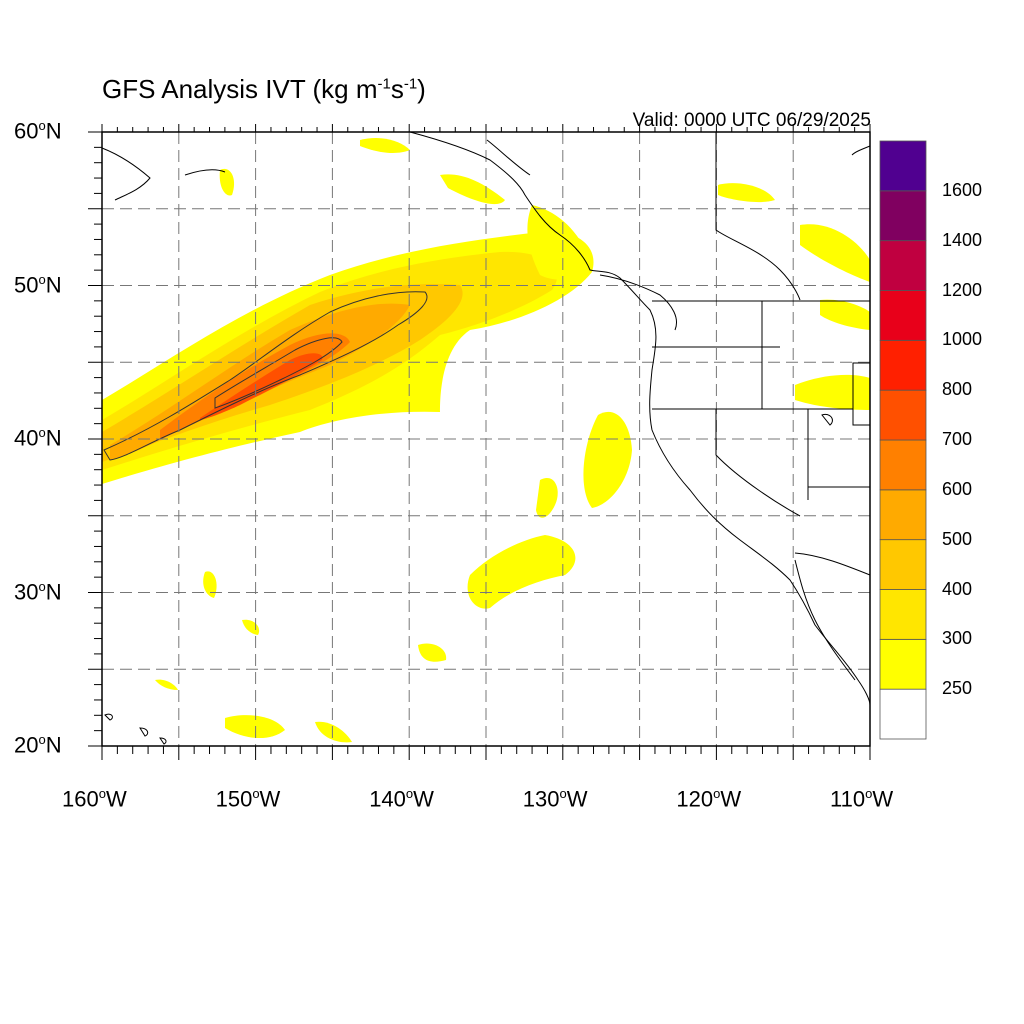 This screenshot has height=1024, width=1024. Describe the element at coordinates (38, 438) in the screenshot. I see `lat-label: 40oN` at that location.